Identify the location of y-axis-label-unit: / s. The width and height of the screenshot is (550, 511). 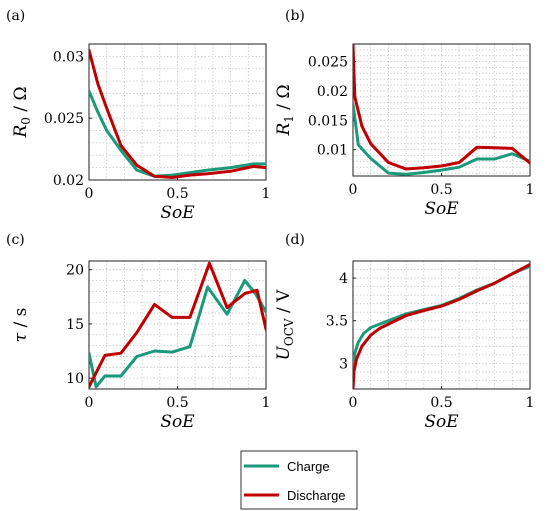
(21, 320).